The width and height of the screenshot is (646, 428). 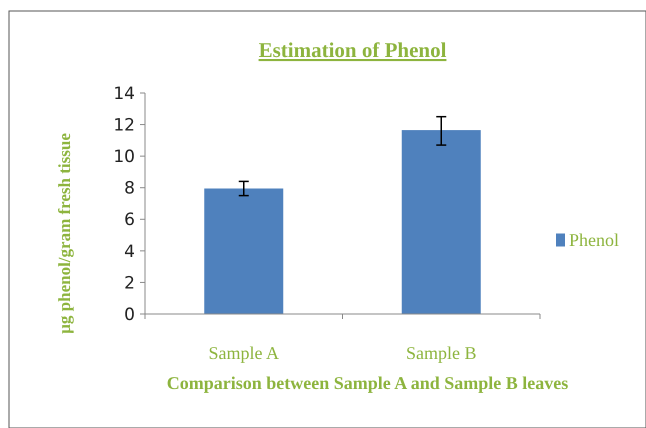 I want to click on x-tick-label: Sample B, so click(x=441, y=353).